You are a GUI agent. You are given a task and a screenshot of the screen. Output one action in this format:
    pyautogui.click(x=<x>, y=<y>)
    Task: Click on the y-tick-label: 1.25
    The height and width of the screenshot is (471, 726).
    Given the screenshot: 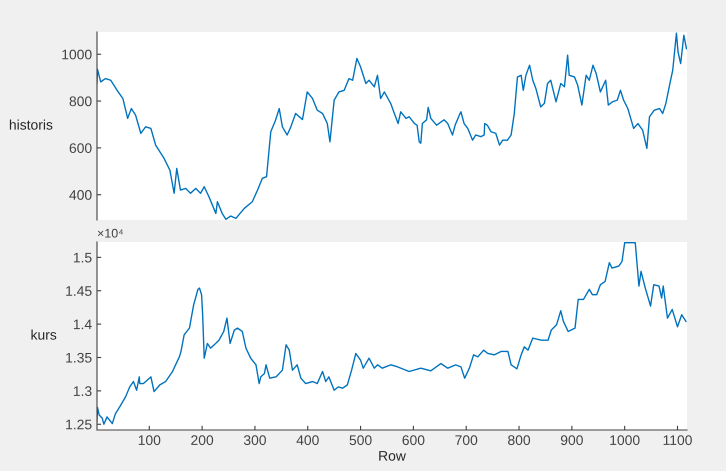 What is the action you would take?
    pyautogui.click(x=79, y=425)
    